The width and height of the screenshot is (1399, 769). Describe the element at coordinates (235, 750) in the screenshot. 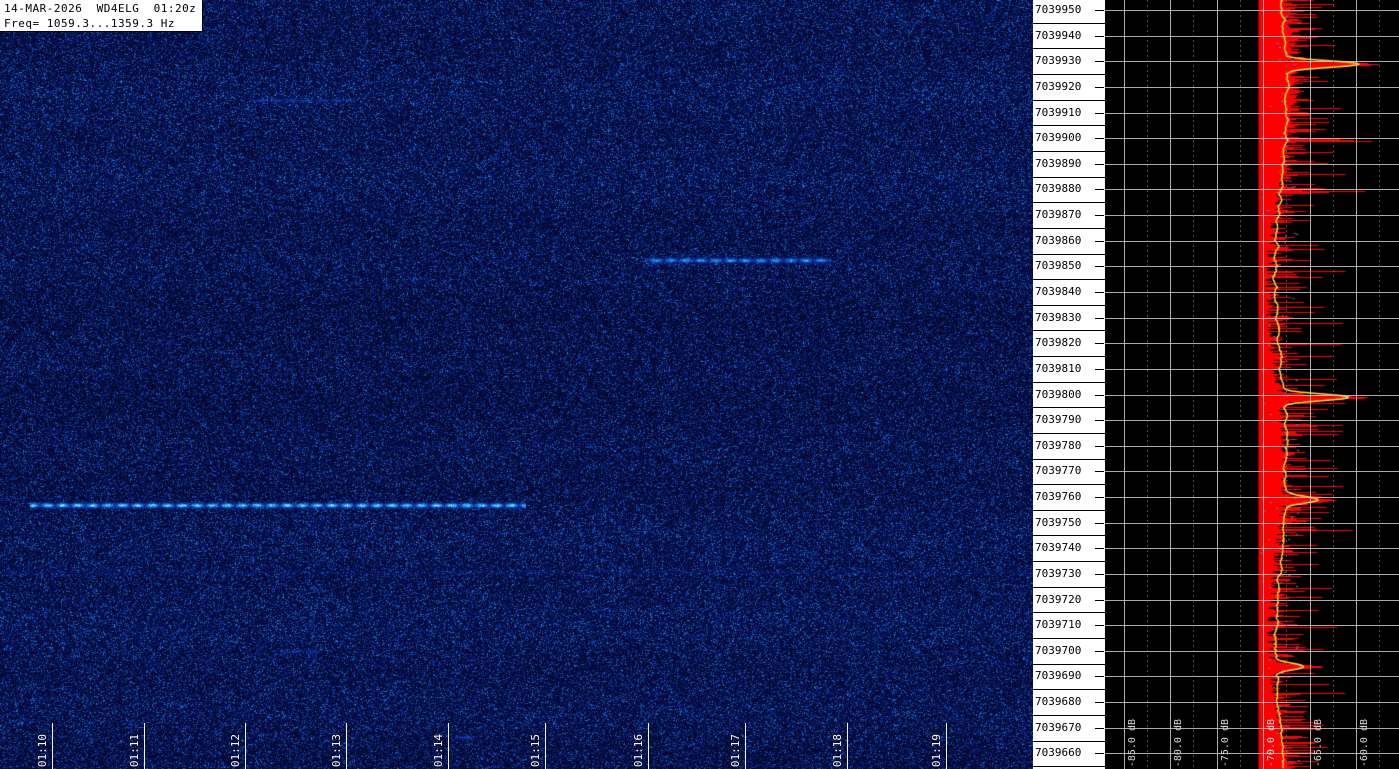

I see `time-axis-label: 01:12` at that location.